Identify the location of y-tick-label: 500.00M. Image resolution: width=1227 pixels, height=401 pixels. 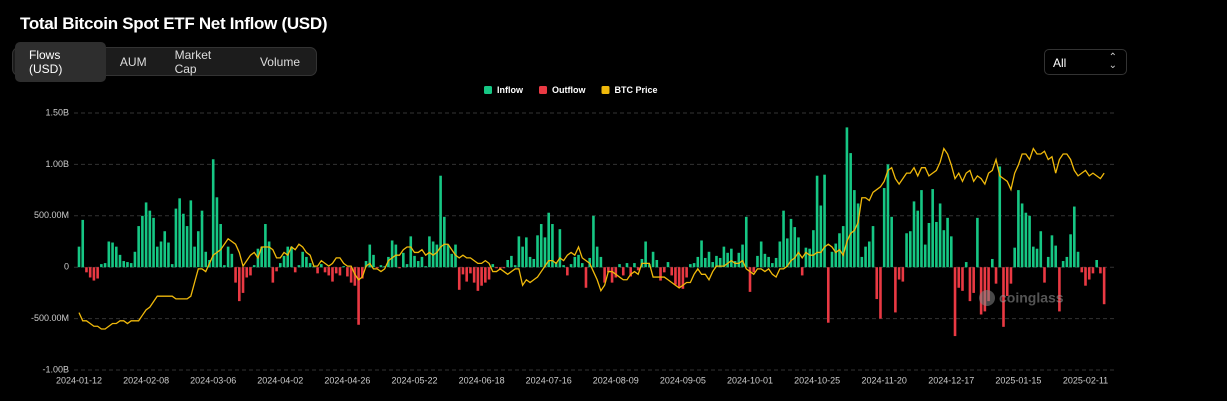
(51, 215).